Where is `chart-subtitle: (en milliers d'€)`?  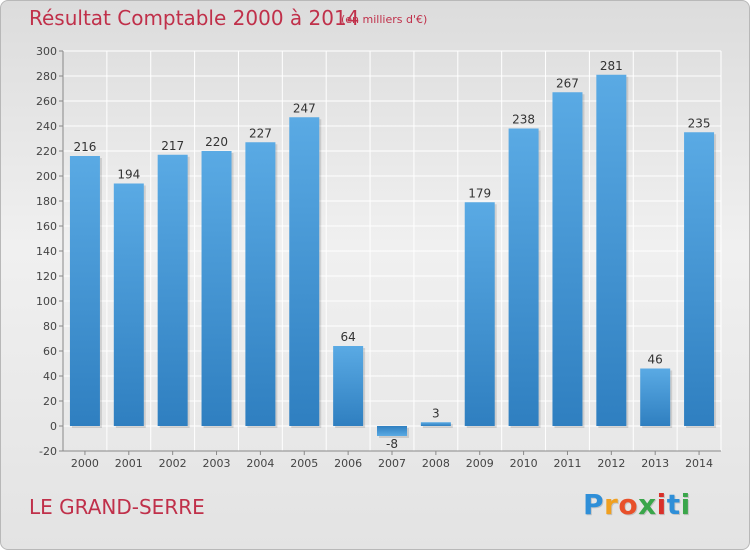
chart-subtitle: (en milliers d'€) is located at coordinates (384, 19).